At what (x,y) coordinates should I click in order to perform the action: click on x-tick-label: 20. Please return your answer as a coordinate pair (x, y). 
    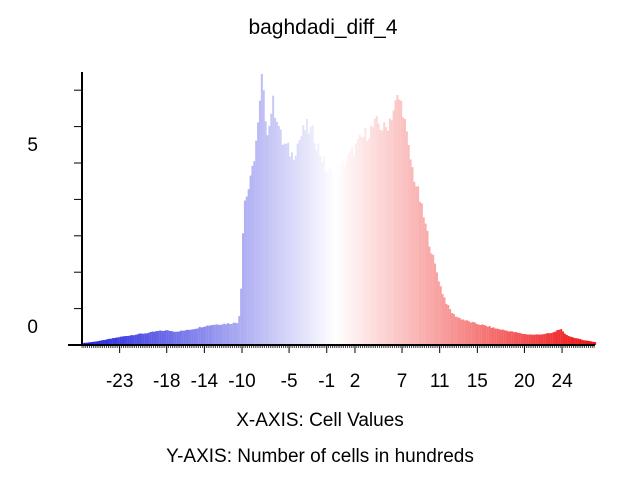
    Looking at the image, I should click on (524, 381).